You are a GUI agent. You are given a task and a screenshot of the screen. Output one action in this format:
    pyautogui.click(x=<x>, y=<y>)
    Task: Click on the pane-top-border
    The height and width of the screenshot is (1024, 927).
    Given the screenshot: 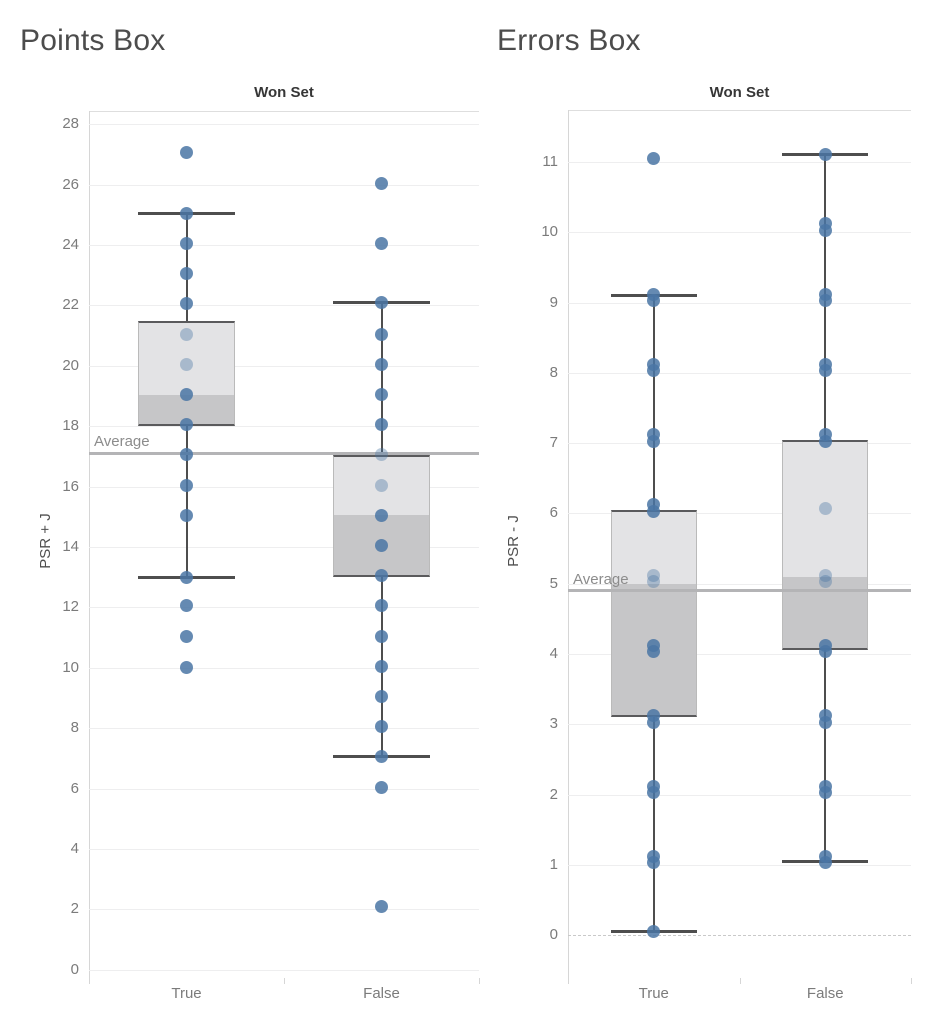 What is the action you would take?
    pyautogui.click(x=284, y=111)
    